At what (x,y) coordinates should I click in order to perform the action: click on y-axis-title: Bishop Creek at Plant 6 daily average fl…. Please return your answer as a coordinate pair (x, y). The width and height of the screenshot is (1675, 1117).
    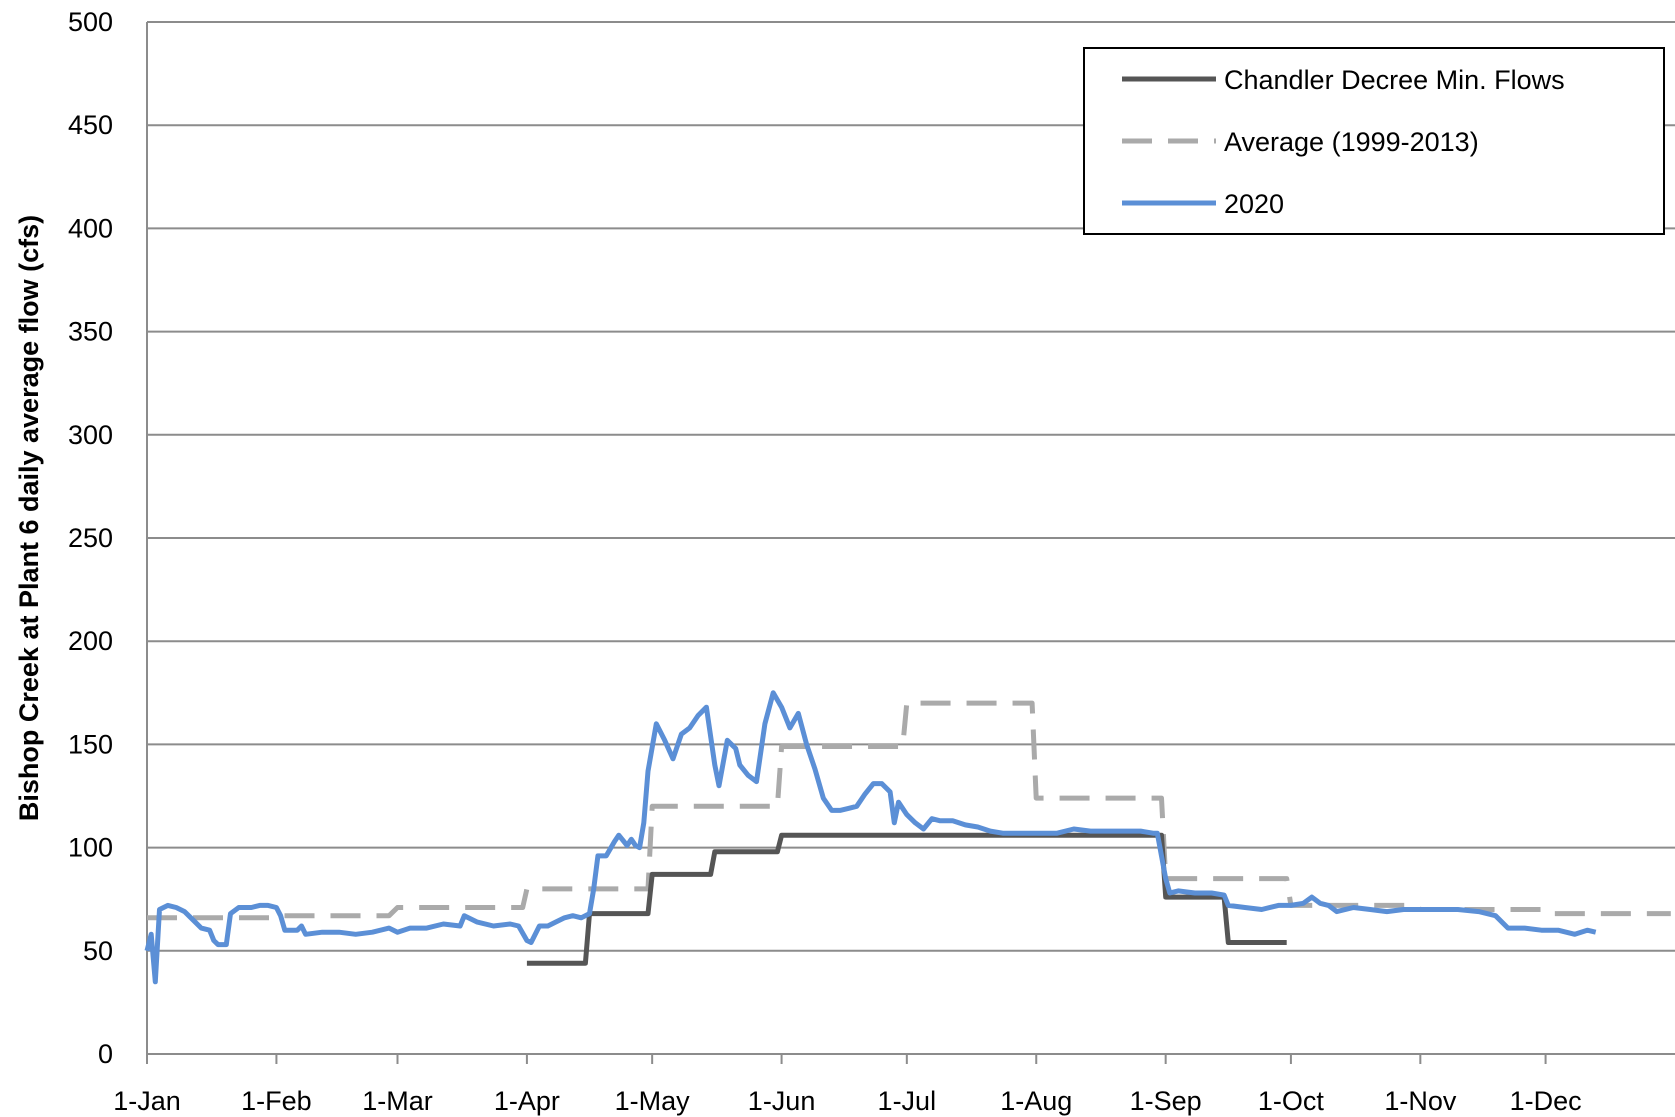
    Looking at the image, I should click on (29, 518).